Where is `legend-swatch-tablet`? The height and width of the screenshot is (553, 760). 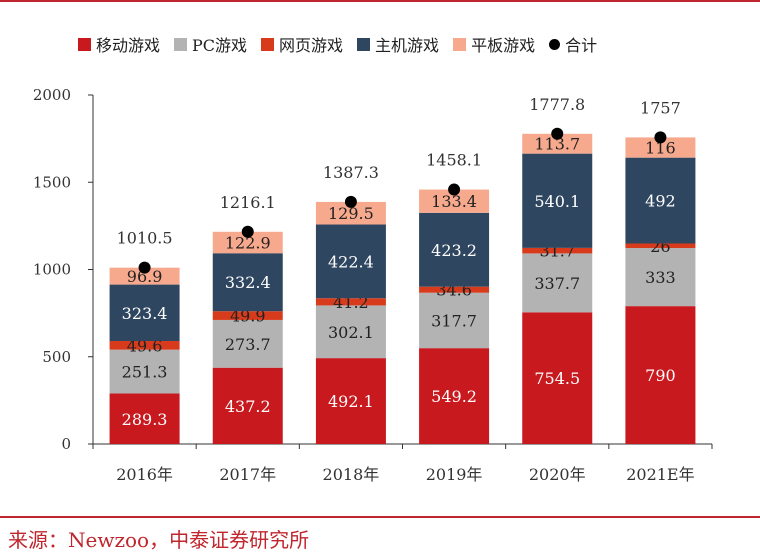 legend-swatch-tablet is located at coordinates (460, 44).